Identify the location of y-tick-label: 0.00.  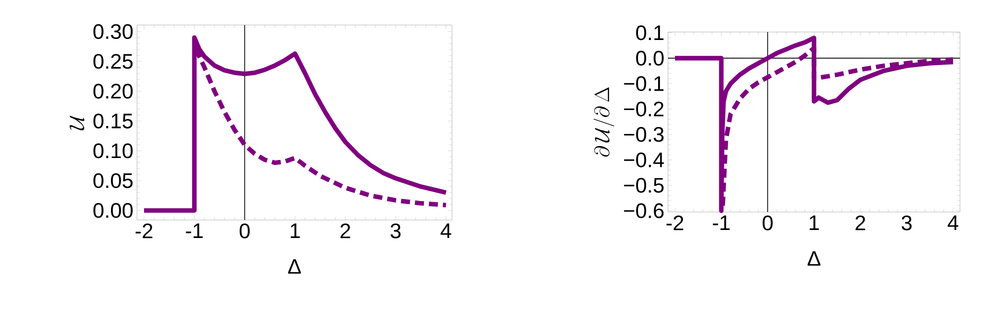
(113, 210).